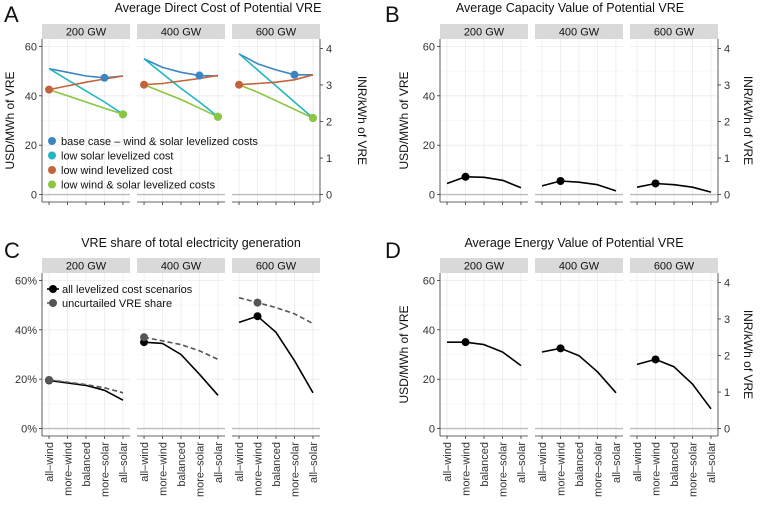  I want to click on legend-label: low wind & solar levelized costs, so click(138, 186).